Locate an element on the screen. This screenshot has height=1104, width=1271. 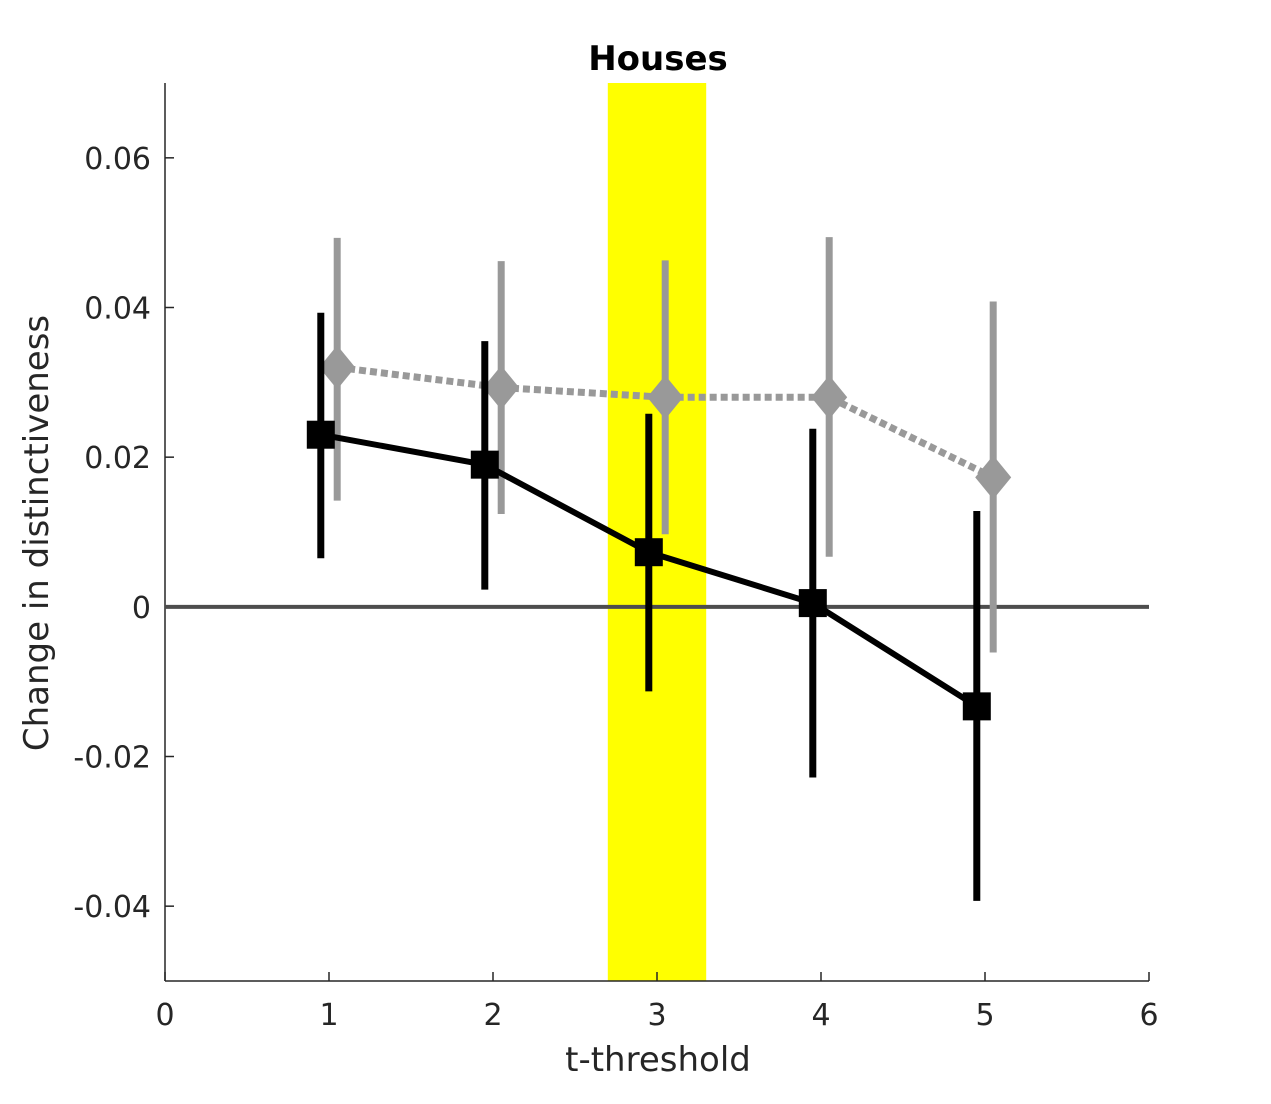
x-tick-label: 5 is located at coordinates (984, 1015).